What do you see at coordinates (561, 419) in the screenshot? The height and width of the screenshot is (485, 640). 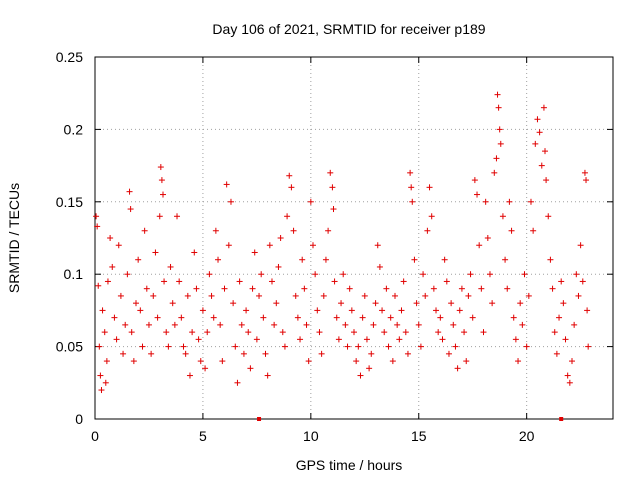 I see `axis-marker` at bounding box center [561, 419].